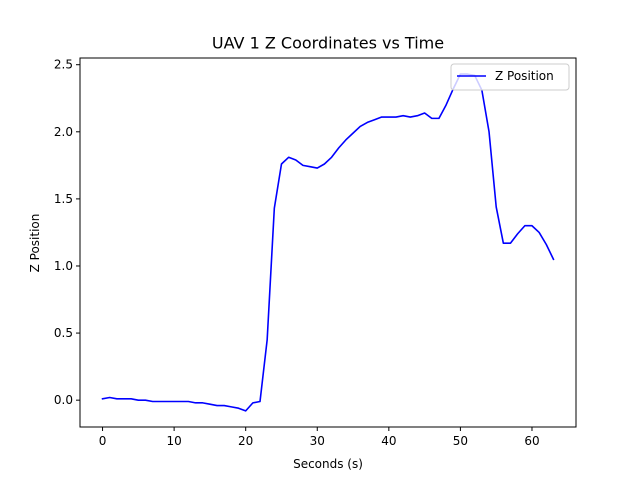 This screenshot has height=480, width=640. What do you see at coordinates (173, 441) in the screenshot?
I see `x-tick-label: 10` at bounding box center [173, 441].